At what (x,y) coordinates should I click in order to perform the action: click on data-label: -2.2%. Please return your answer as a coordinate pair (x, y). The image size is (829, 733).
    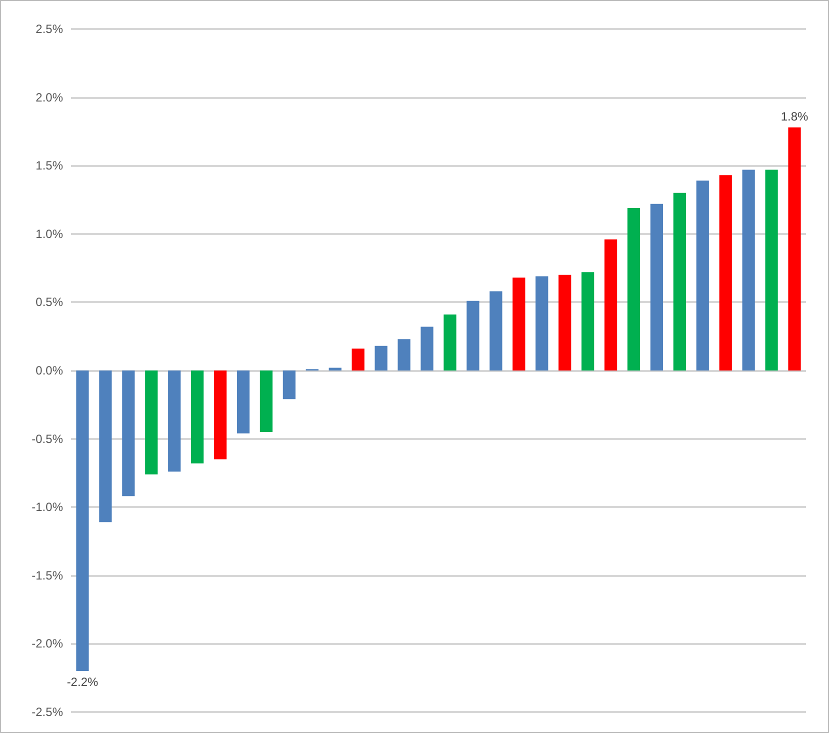
    Looking at the image, I should click on (82, 682).